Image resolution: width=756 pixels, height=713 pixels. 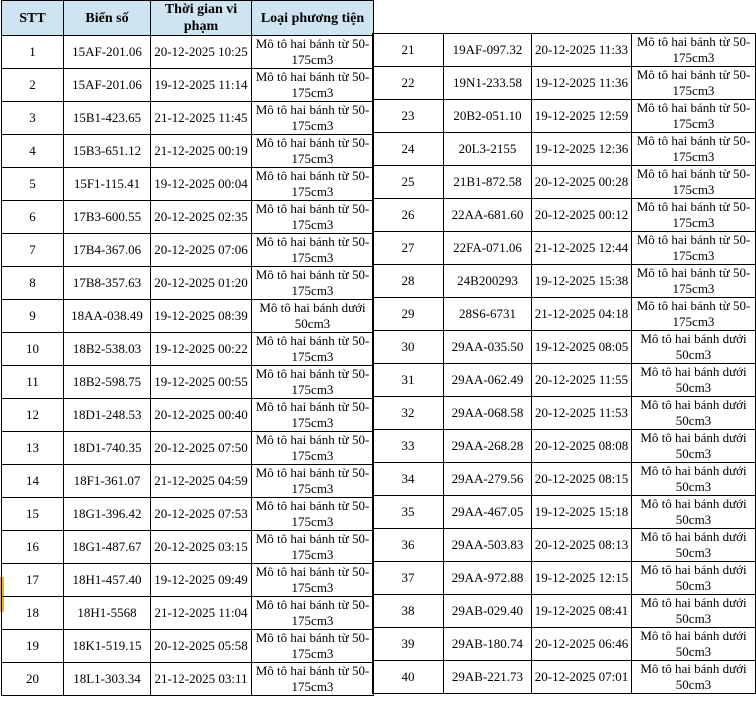 What do you see at coordinates (487, 578) in the screenshot?
I see `row-plate: 29AA-972.88` at bounding box center [487, 578].